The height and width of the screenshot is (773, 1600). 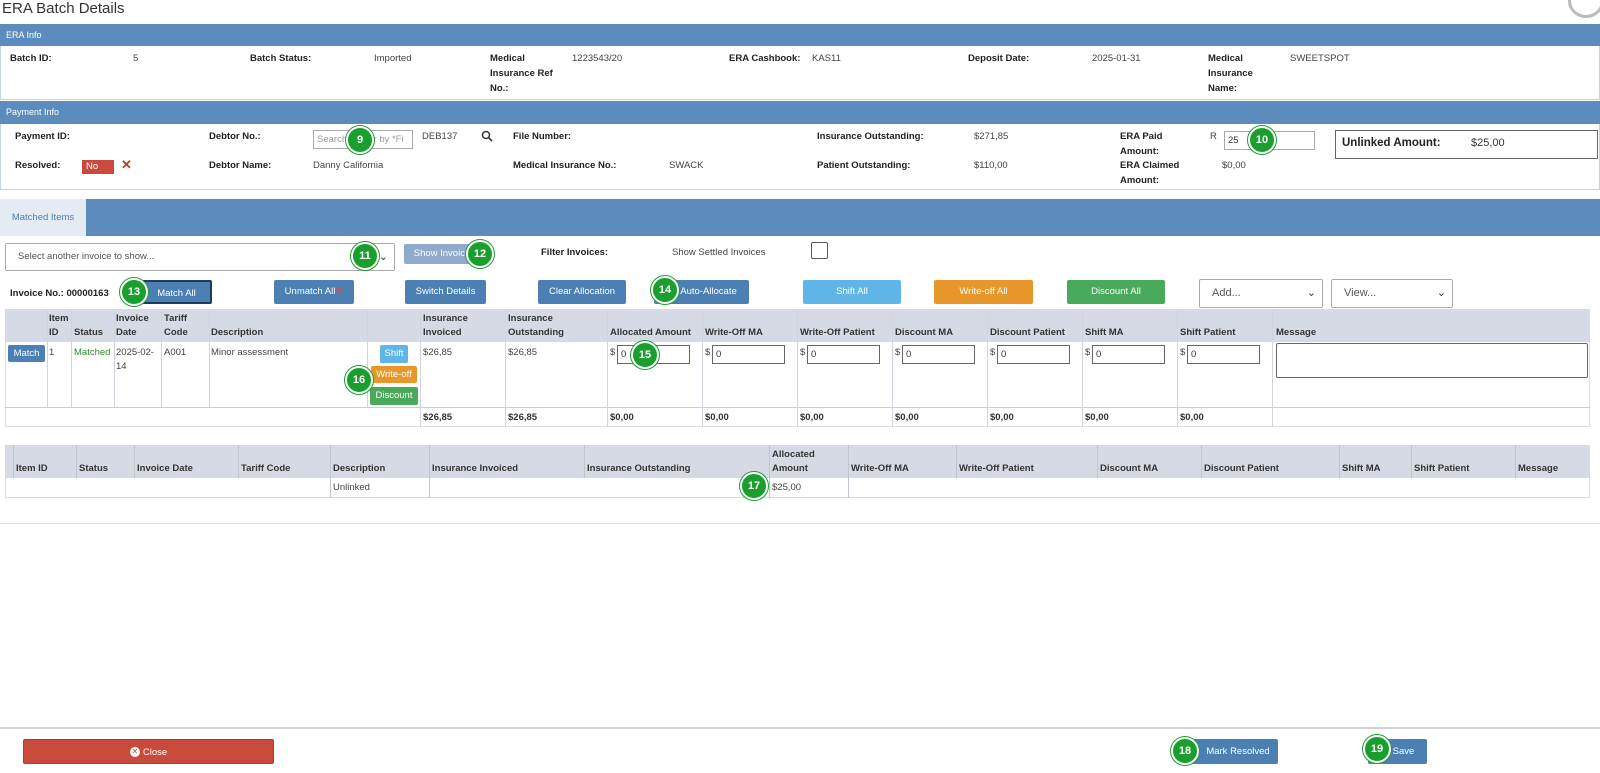 What do you see at coordinates (1027, 332) in the screenshot?
I see `col-header-discount-patient: Discount Patient` at bounding box center [1027, 332].